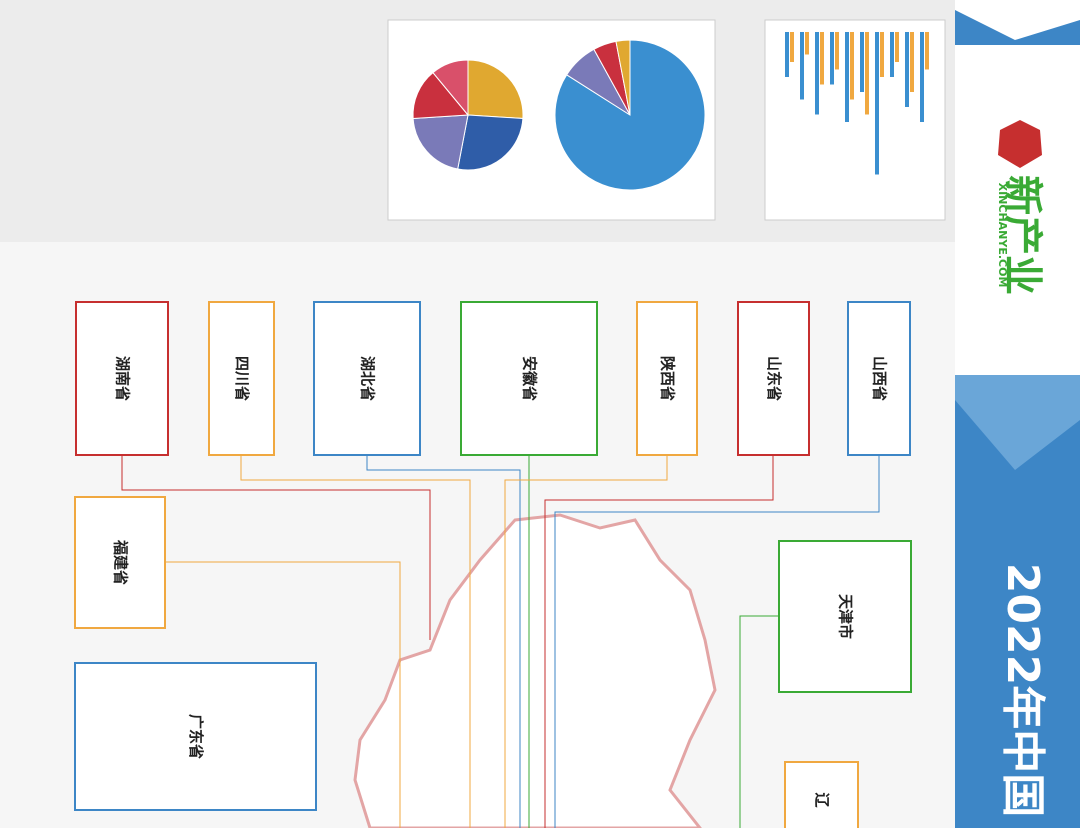 The height and width of the screenshot is (832, 1080). I want to click on province-name: 湖北省, so click(368, 378).